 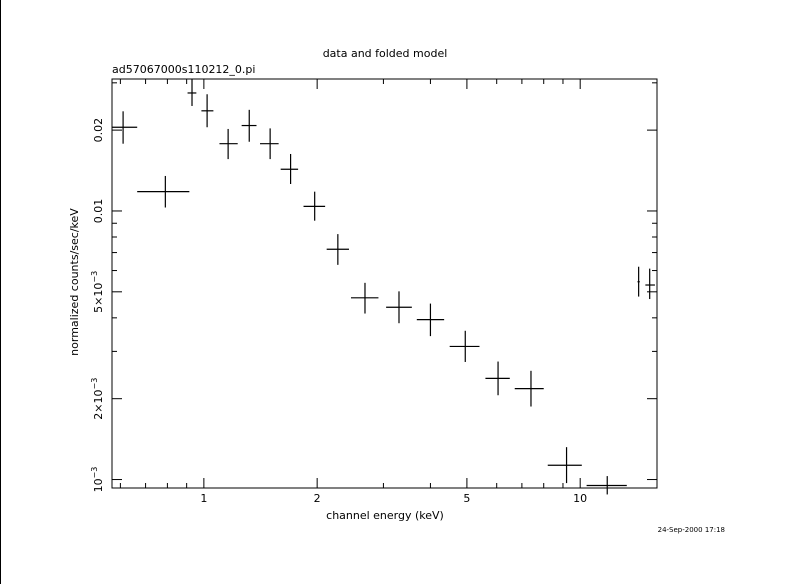 I want to click on y-axis-label: normalized counts/sec/keV, so click(x=74, y=282).